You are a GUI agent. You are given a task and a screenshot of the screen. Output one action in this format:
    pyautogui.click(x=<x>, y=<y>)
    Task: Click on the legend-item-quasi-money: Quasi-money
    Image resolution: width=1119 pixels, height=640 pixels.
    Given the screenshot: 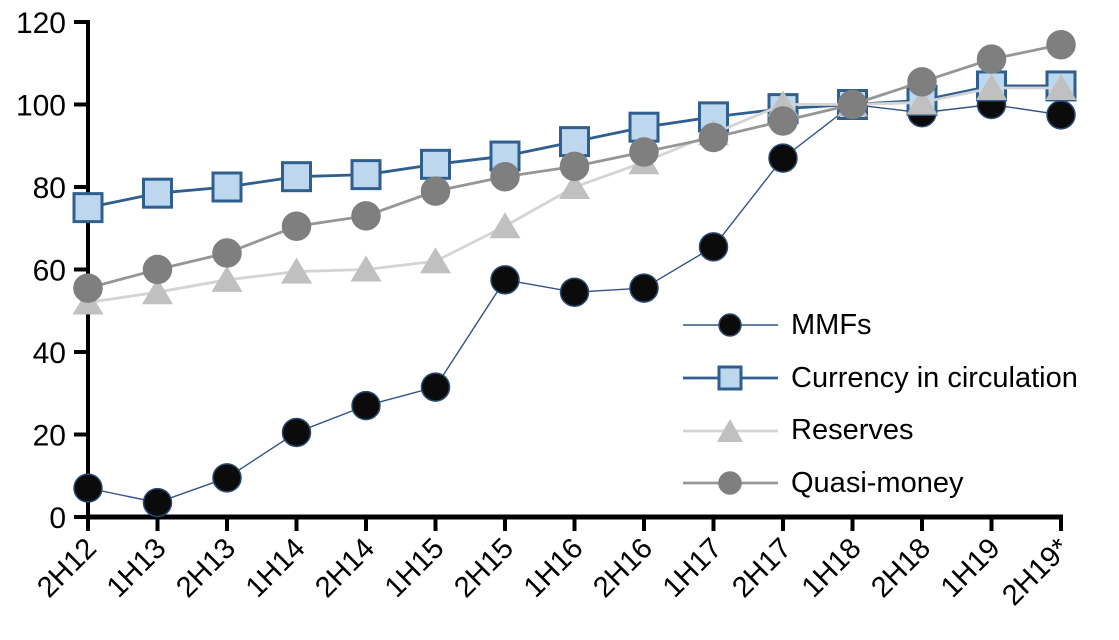 What is the action you would take?
    pyautogui.click(x=880, y=483)
    